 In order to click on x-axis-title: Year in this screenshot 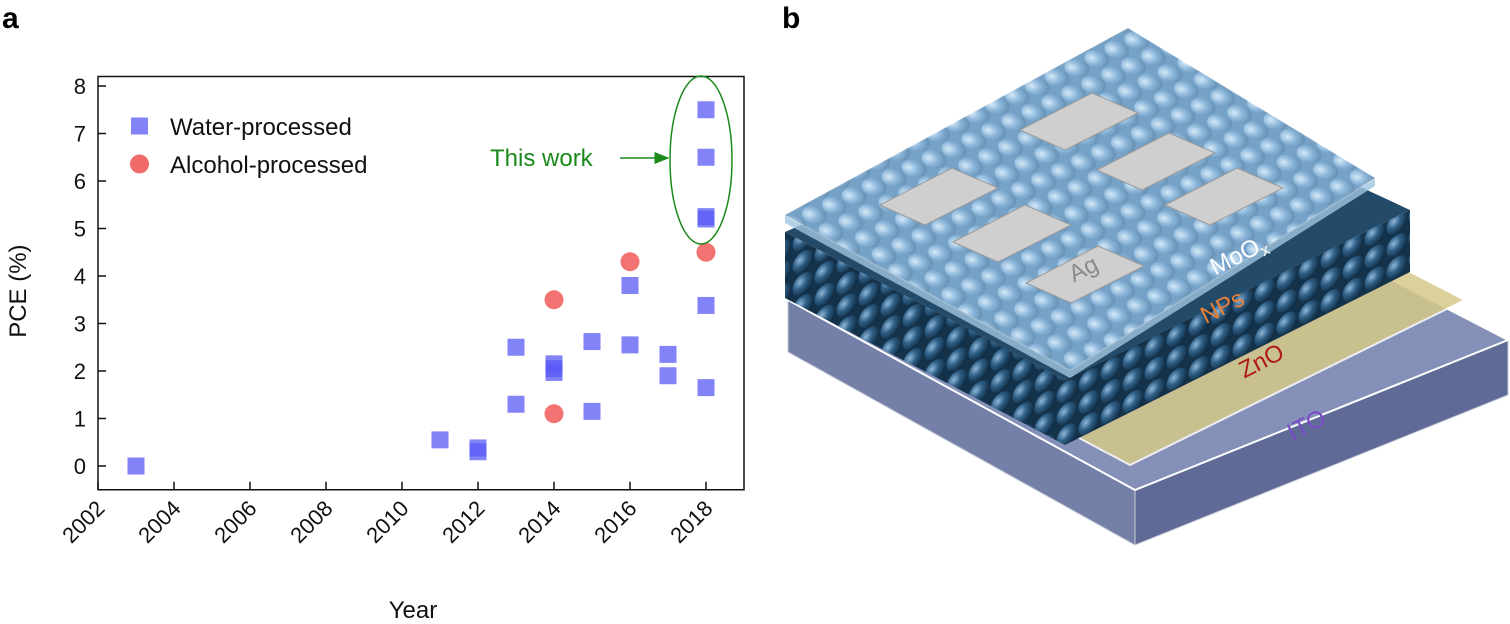, I will do `click(413, 610)`.